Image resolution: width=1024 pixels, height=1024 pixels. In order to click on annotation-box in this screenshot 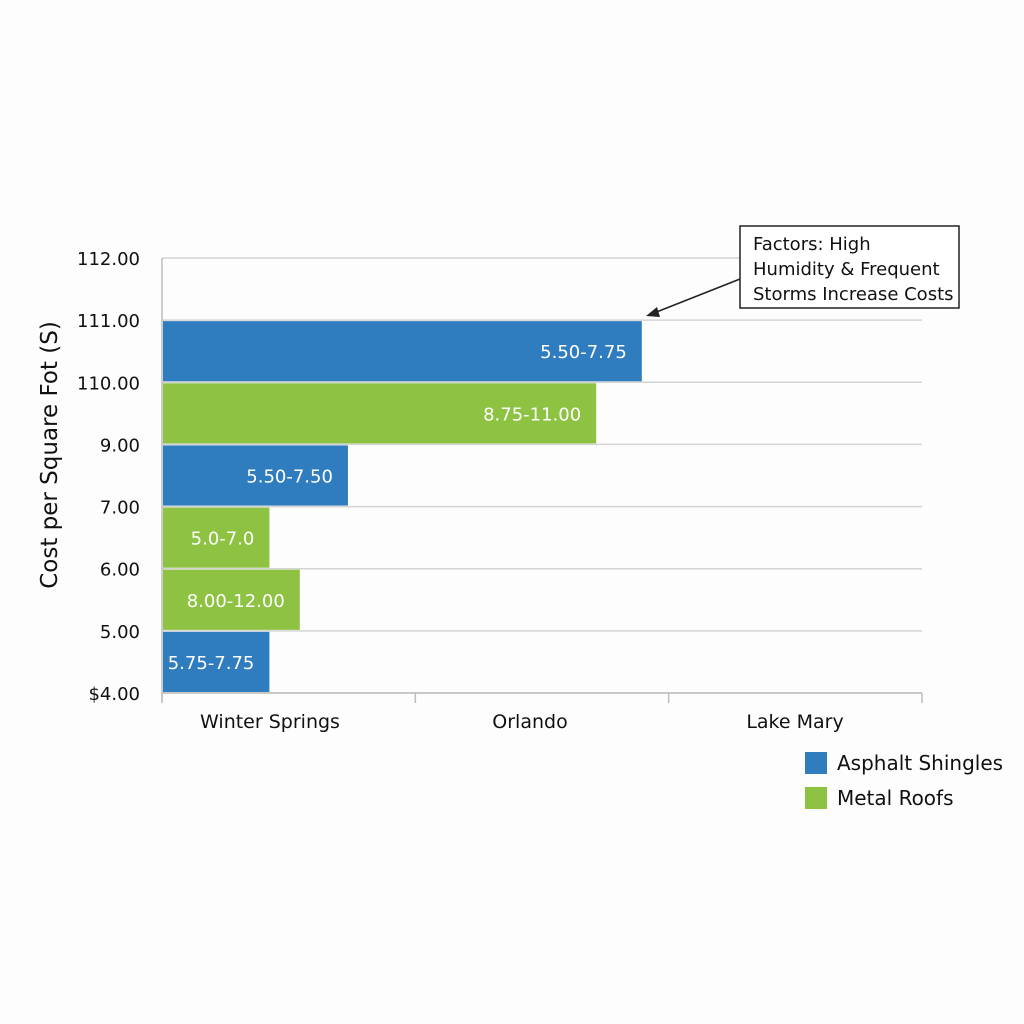, I will do `click(849, 267)`.